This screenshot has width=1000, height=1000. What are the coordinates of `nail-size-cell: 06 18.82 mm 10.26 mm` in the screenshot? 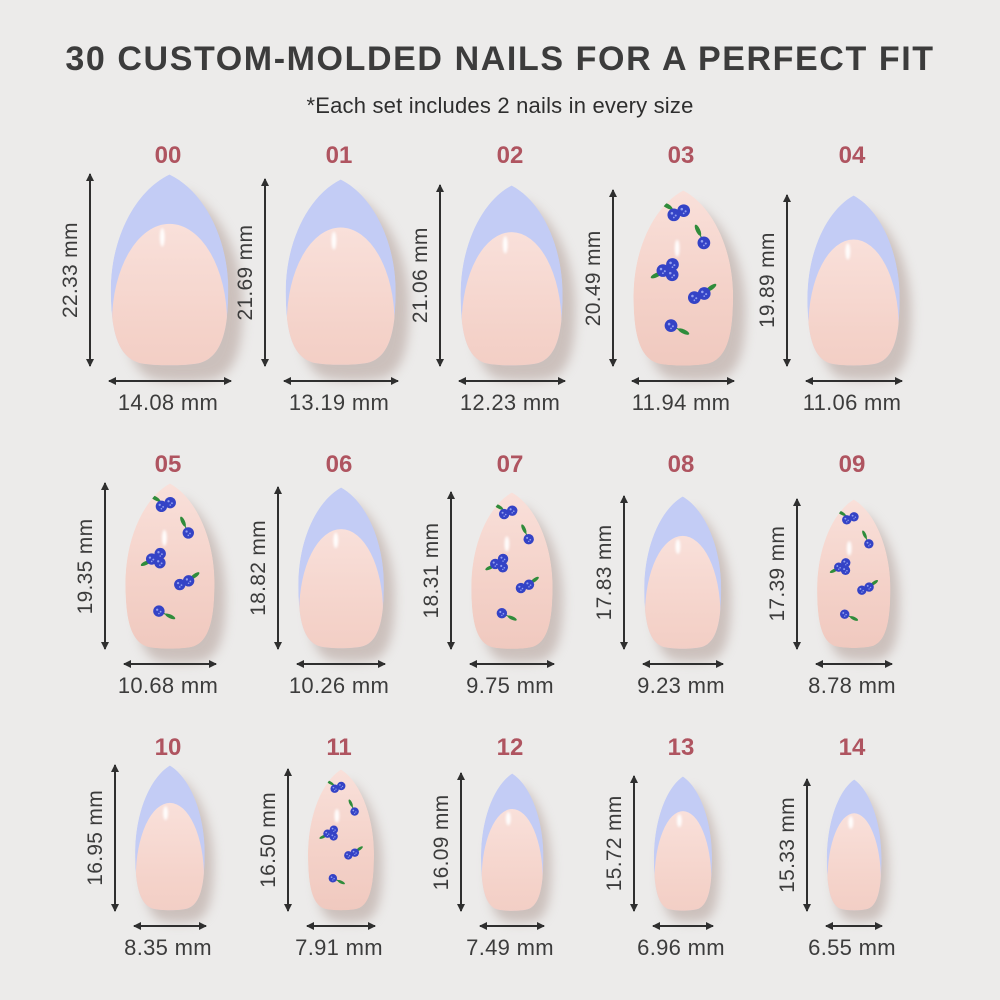 It's located at (329, 574).